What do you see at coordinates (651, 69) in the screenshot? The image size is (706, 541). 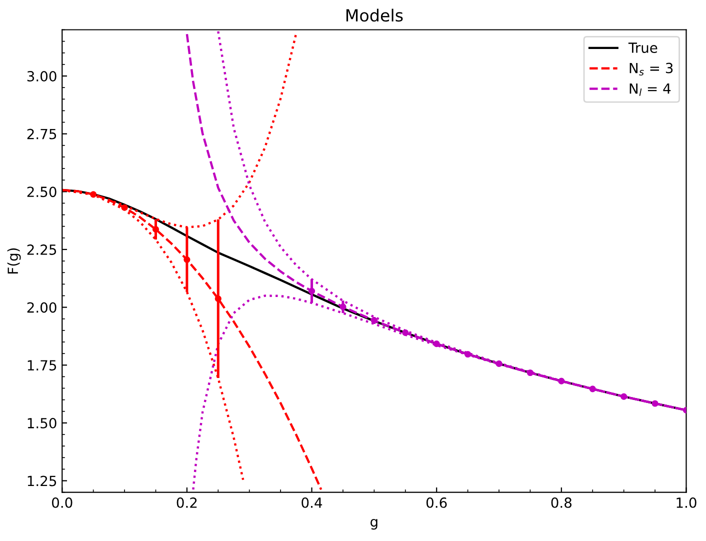 I see `legend-label: N$_{s}$ = 3` at bounding box center [651, 69].